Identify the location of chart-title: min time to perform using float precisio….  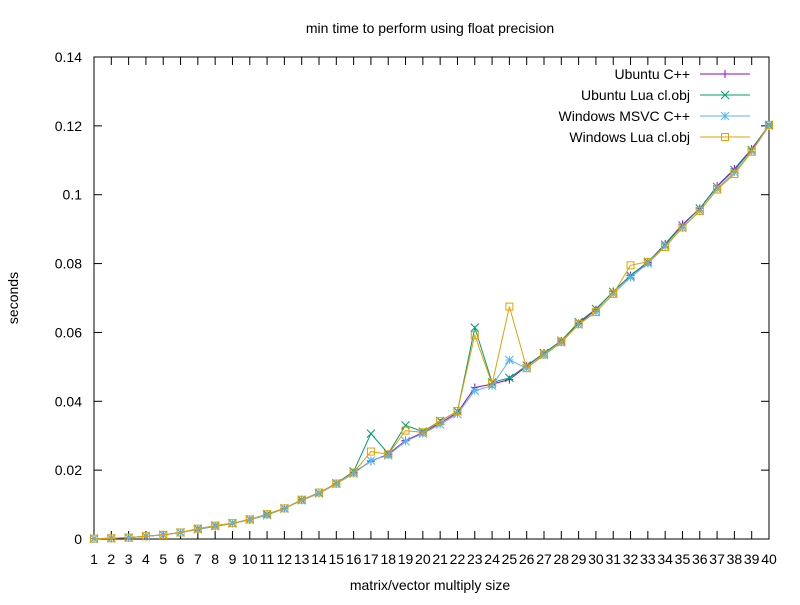
(430, 28).